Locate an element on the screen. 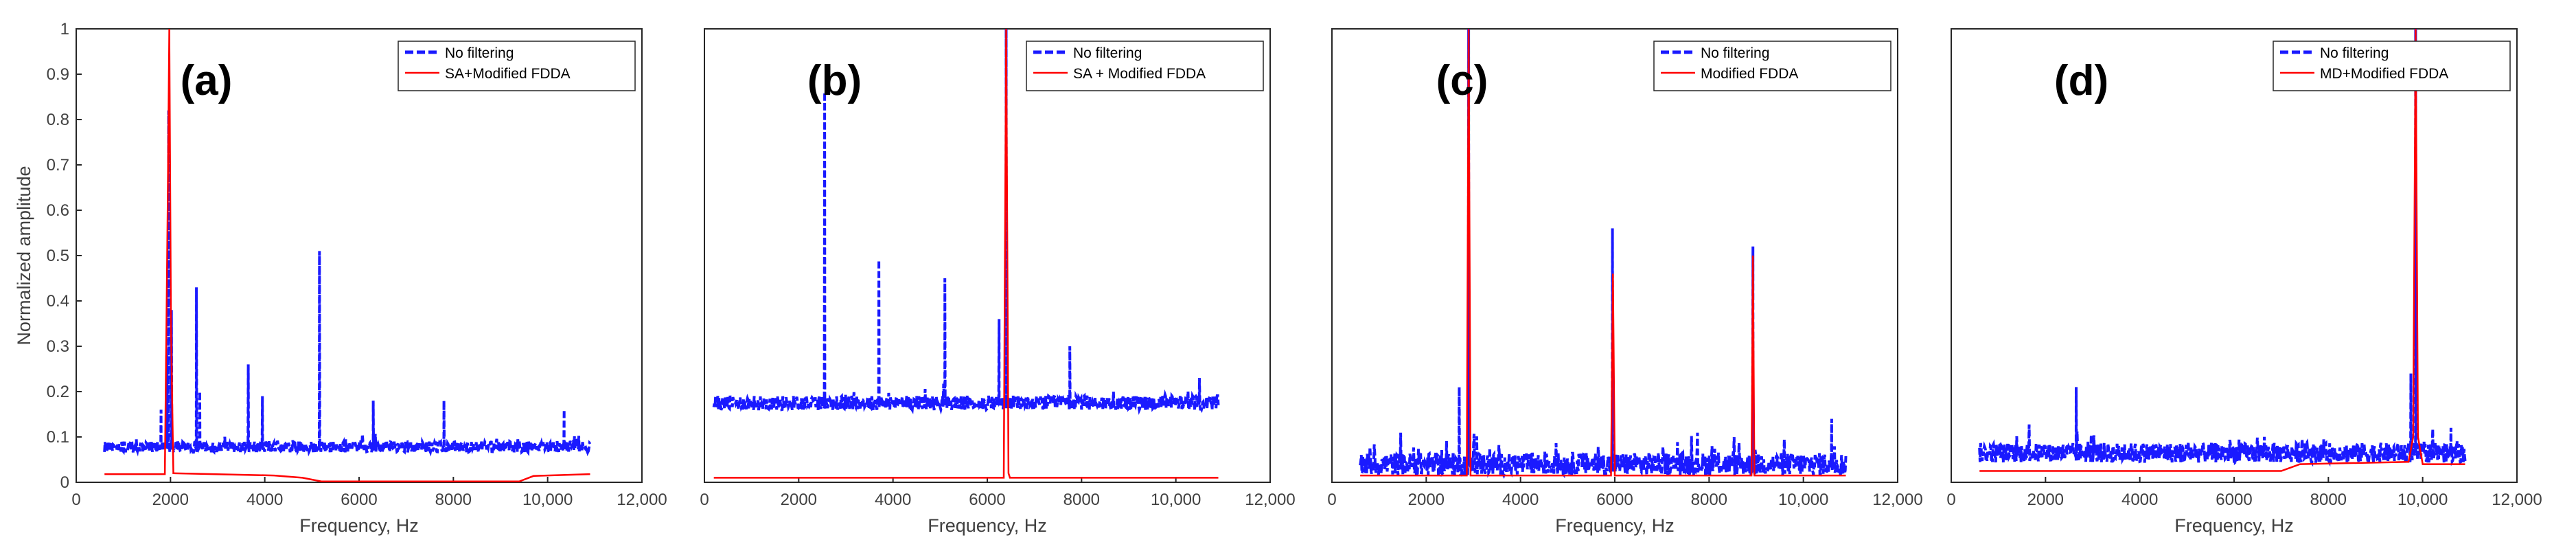 The width and height of the screenshot is (2576, 551). y-tick-label: 0.2 is located at coordinates (58, 392).